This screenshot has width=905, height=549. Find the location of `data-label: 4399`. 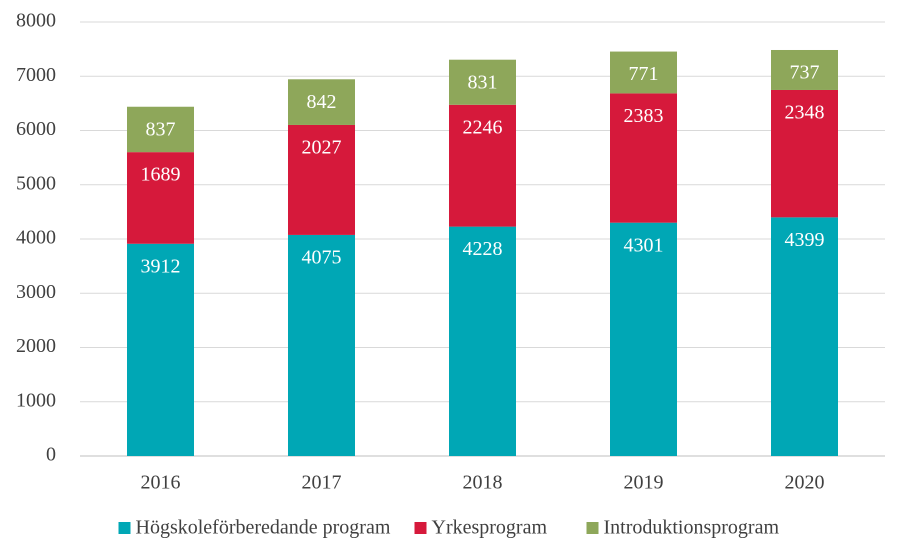

data-label: 4399 is located at coordinates (805, 240).